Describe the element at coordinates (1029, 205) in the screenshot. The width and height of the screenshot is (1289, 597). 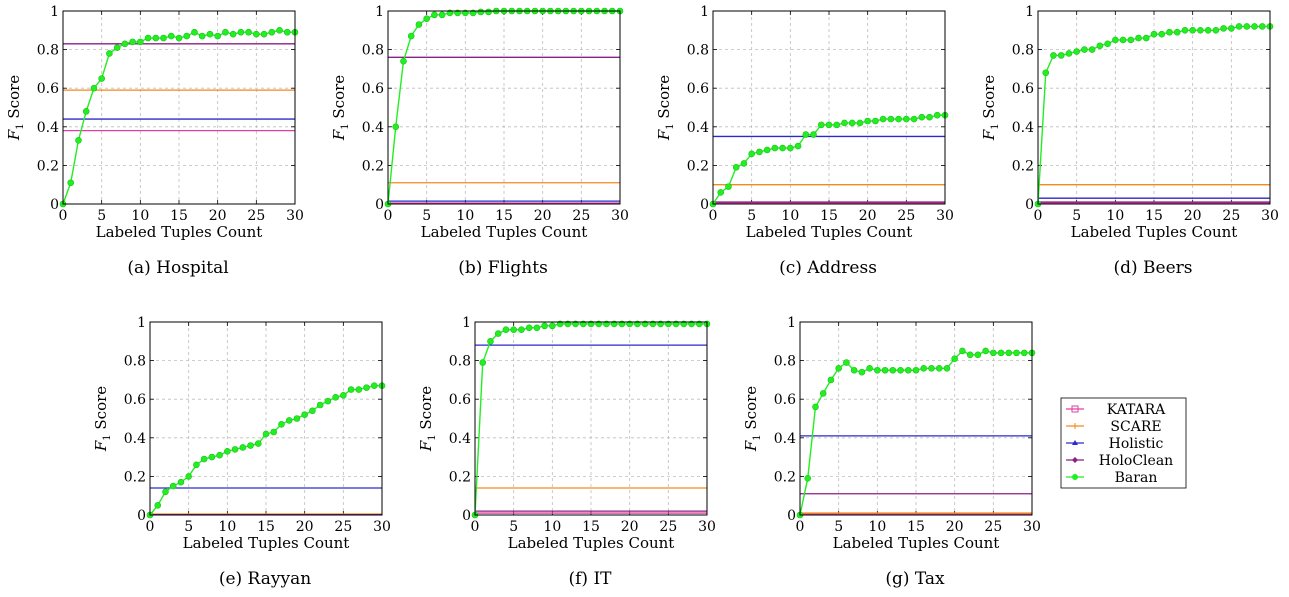
I see `y-tick-label: 0` at that location.